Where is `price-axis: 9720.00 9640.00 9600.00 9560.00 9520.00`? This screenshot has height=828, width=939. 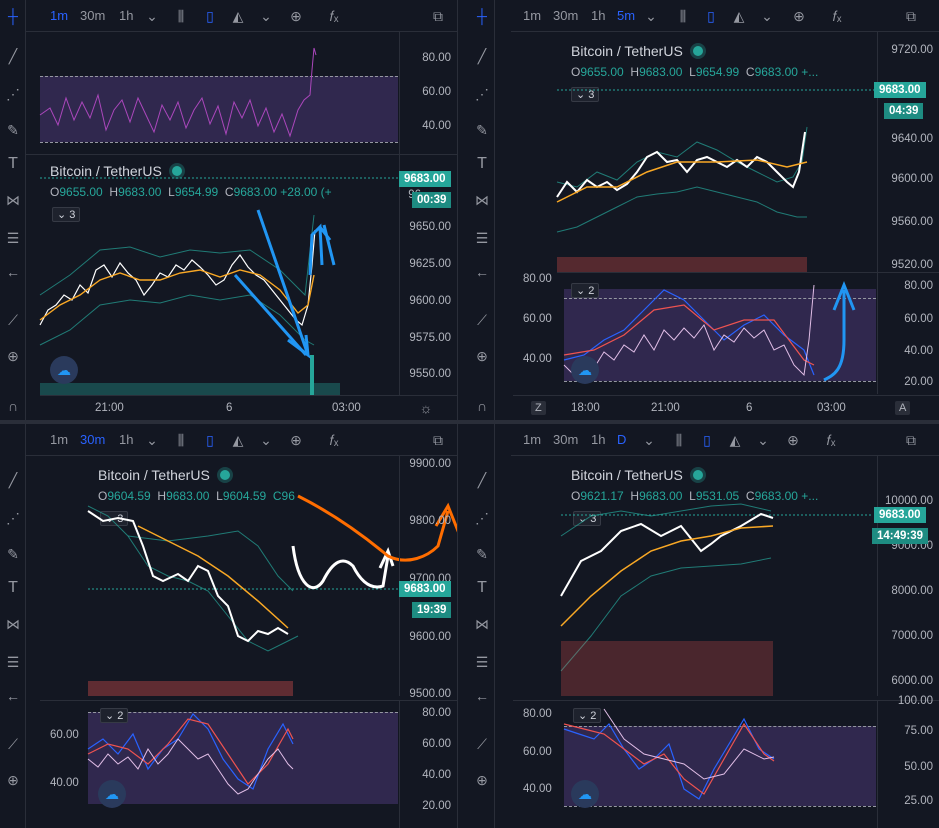
price-axis: 9720.00 9640.00 9600.00 9560.00 9520.00 is located at coordinates (908, 152).